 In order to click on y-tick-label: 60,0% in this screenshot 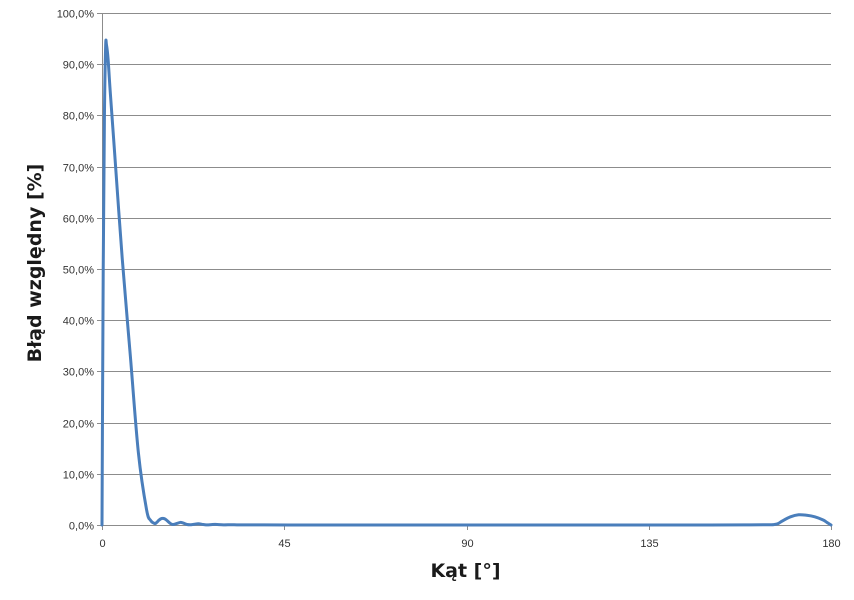, I will do `click(78, 220)`.